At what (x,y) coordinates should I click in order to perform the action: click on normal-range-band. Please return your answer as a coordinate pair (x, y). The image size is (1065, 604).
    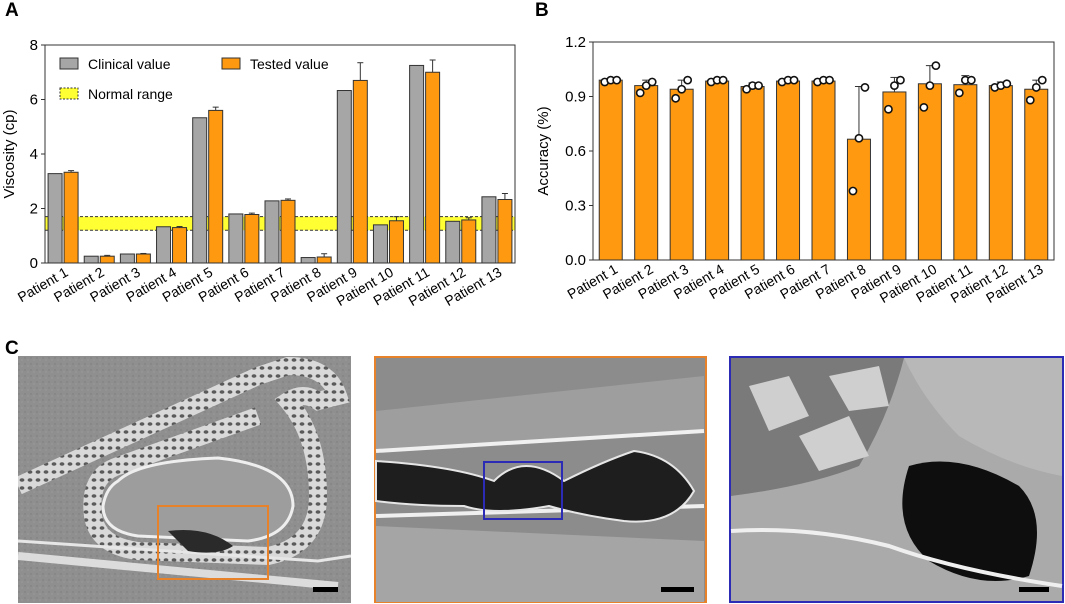
    Looking at the image, I should click on (280, 223).